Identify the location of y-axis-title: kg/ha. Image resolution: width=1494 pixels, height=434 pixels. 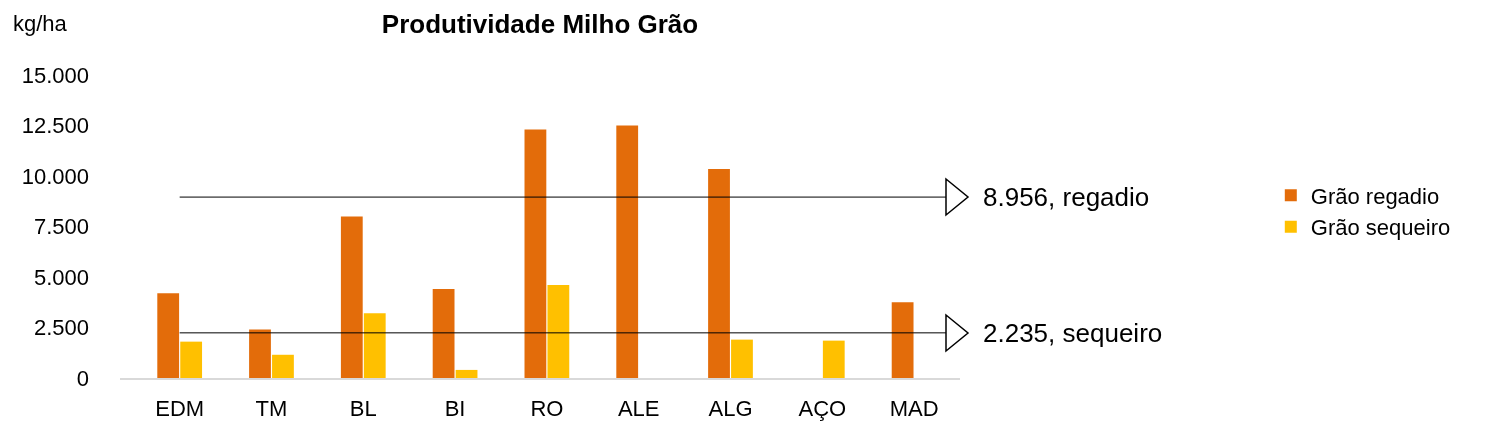
(40, 23).